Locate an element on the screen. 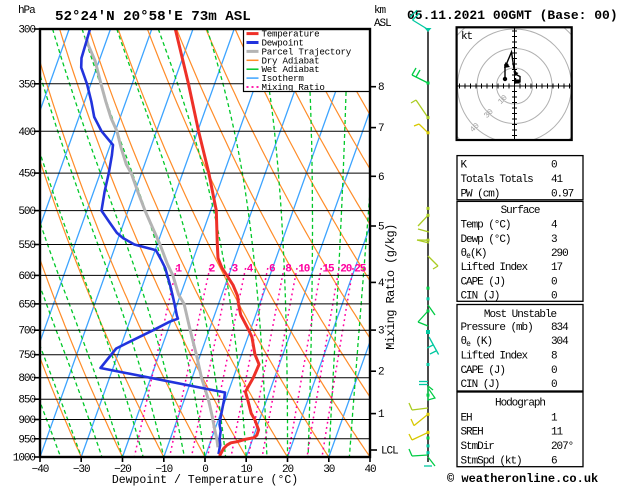  svg-text: 550 is located at coordinates (26, 246).